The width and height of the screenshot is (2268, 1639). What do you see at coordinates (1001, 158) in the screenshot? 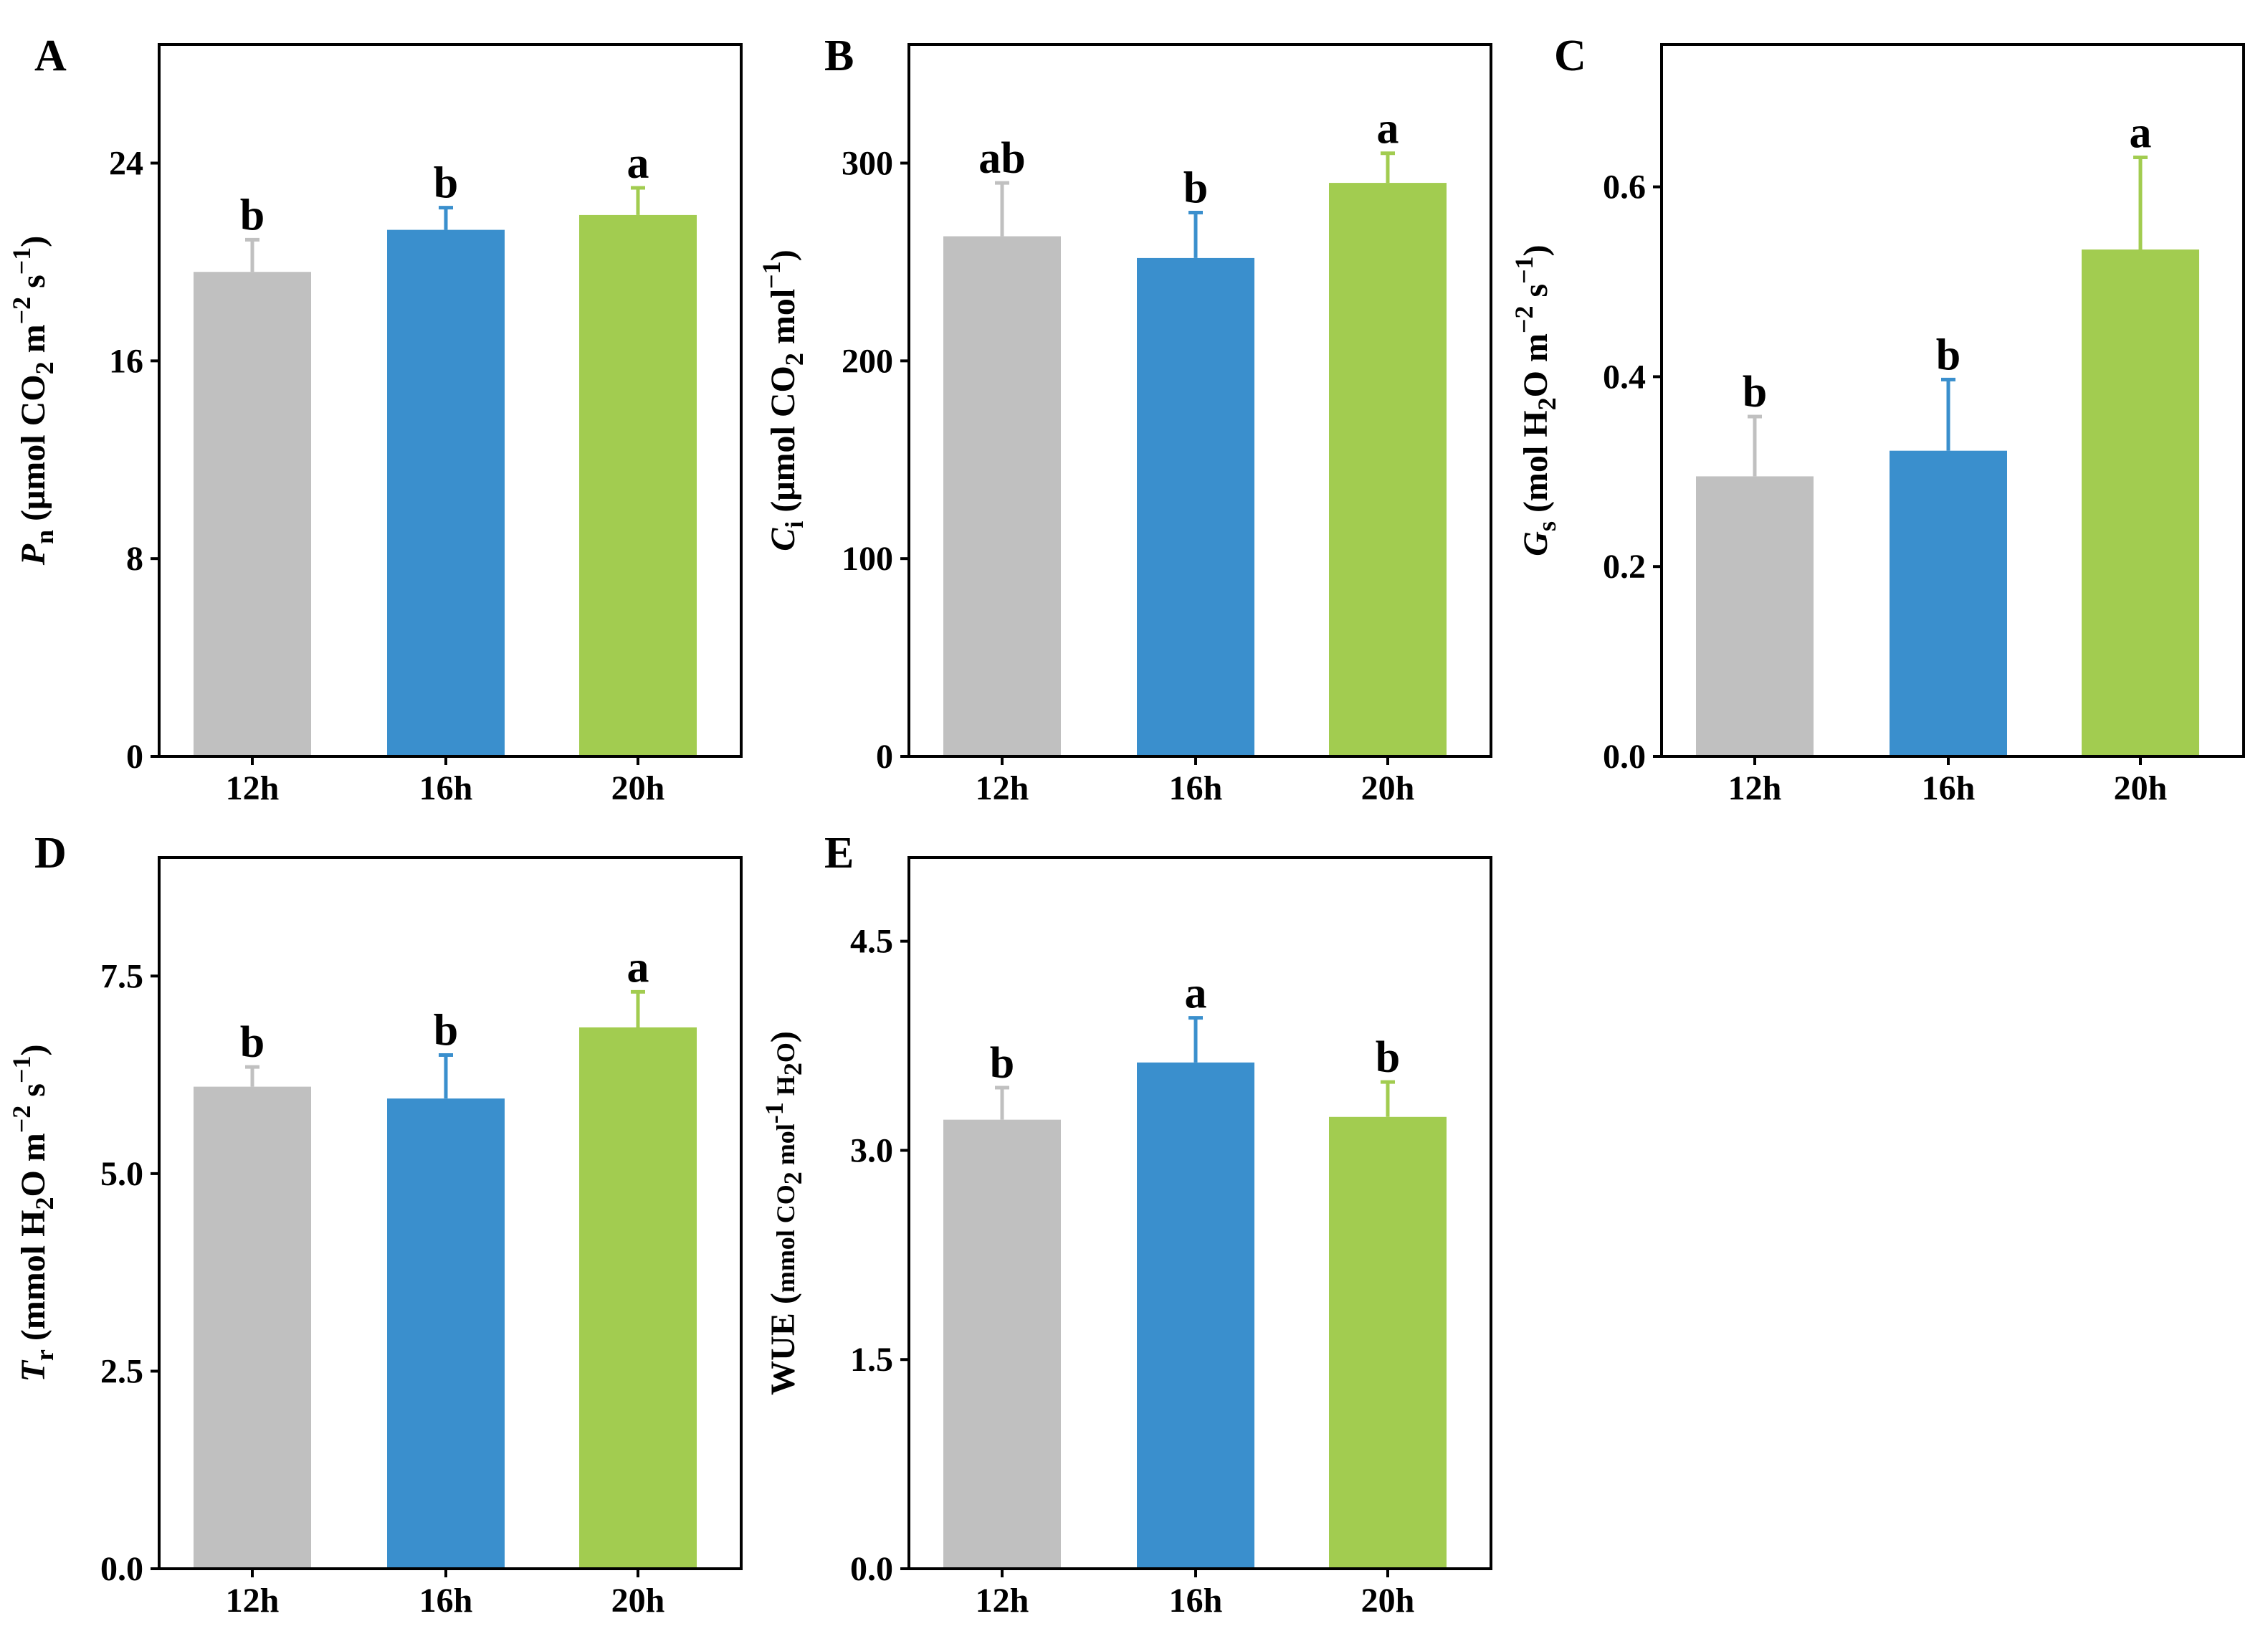
I see `significance-letter: ab` at bounding box center [1001, 158].